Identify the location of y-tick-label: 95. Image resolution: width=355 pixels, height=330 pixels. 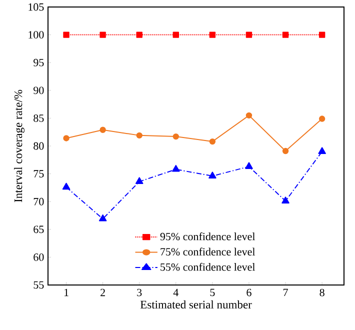
(39, 62).